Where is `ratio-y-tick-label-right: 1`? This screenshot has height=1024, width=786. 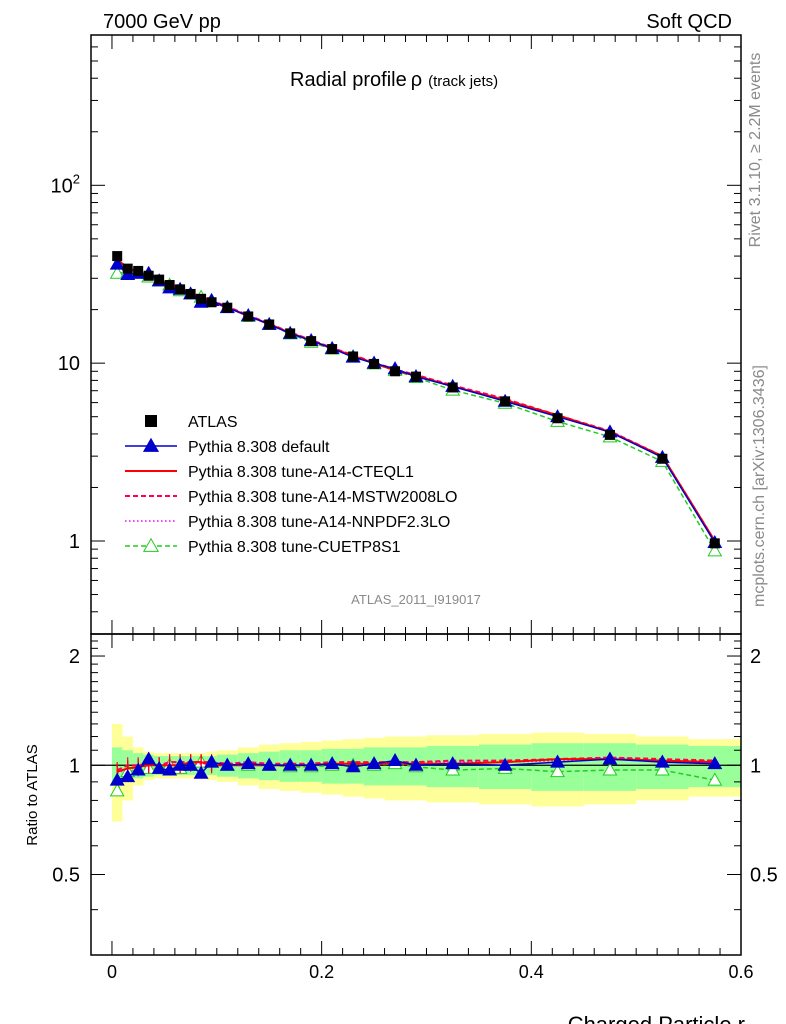 ratio-y-tick-label-right: 1 is located at coordinates (755, 766).